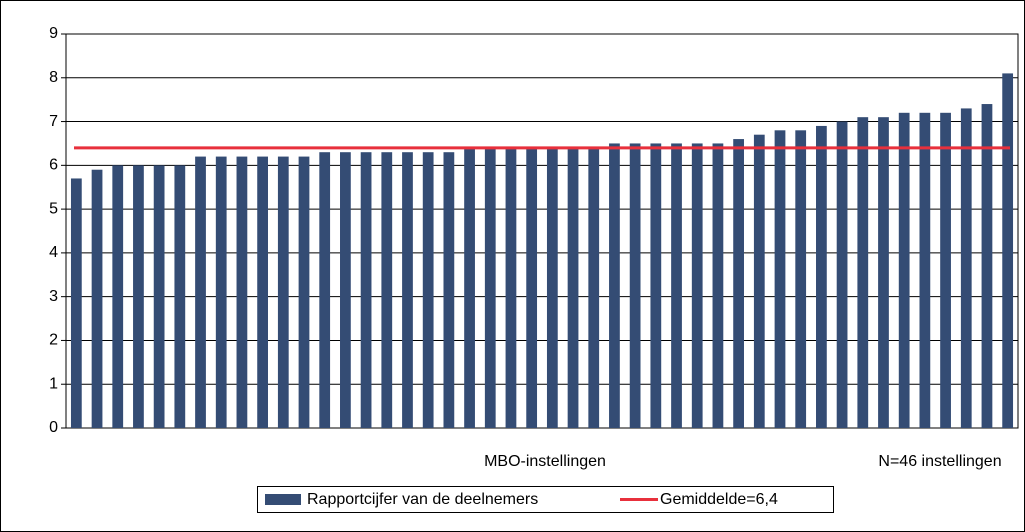 The height and width of the screenshot is (532, 1025). Describe the element at coordinates (53, 340) in the screenshot. I see `y-tick-label: 2` at that location.